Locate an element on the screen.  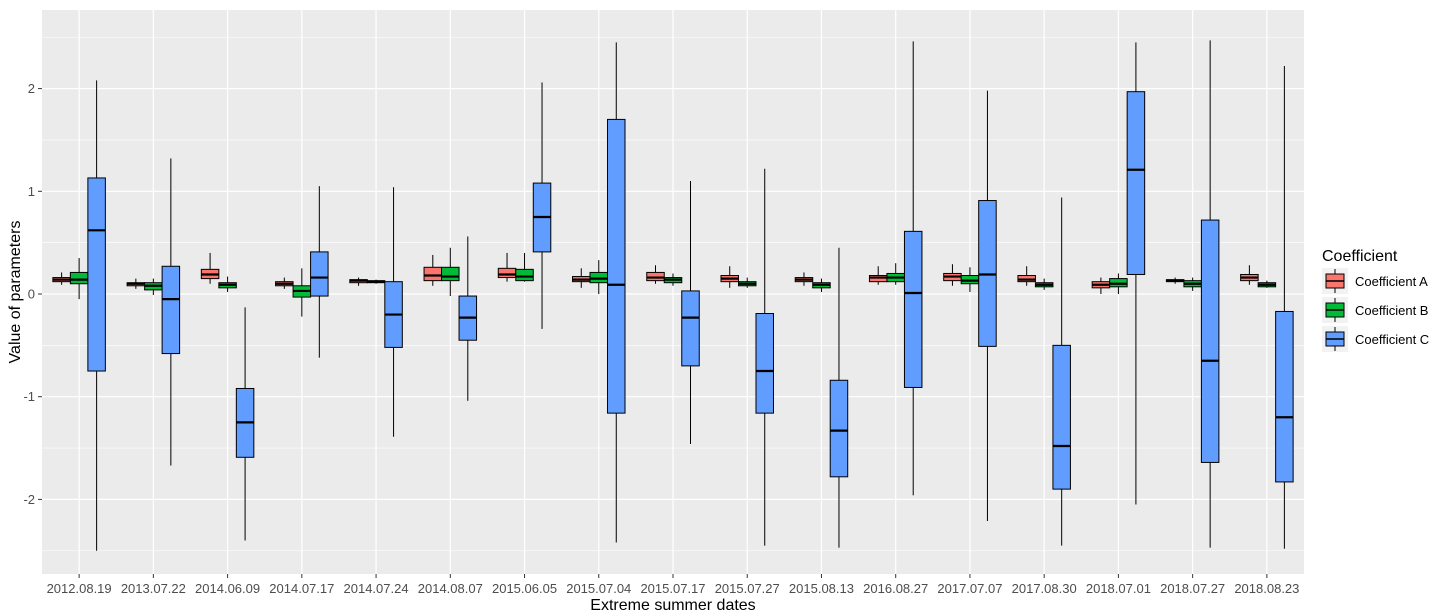
x-tick-label: 2017.08.30 is located at coordinates (1044, 588).